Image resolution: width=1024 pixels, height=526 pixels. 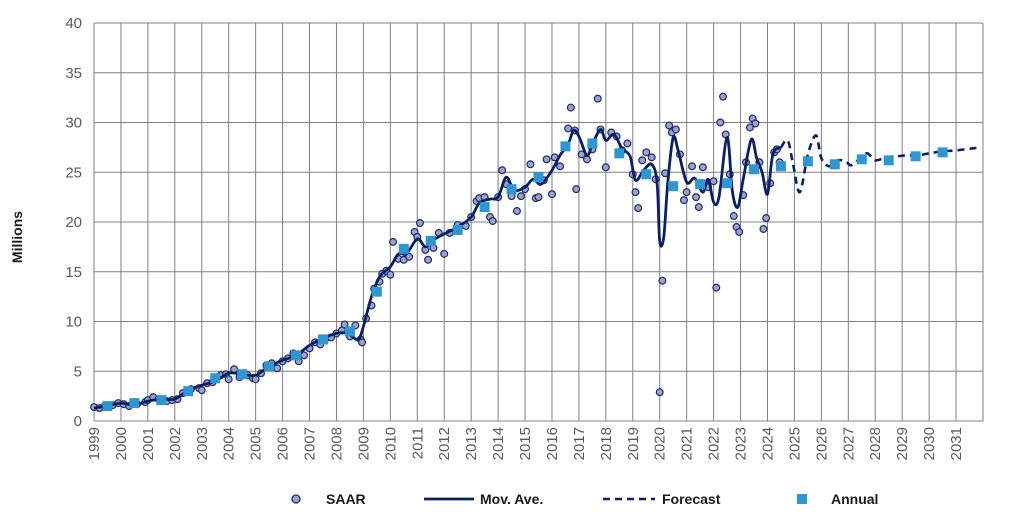 What do you see at coordinates (73, 222) in the screenshot?
I see `y-tick-label: 20` at bounding box center [73, 222].